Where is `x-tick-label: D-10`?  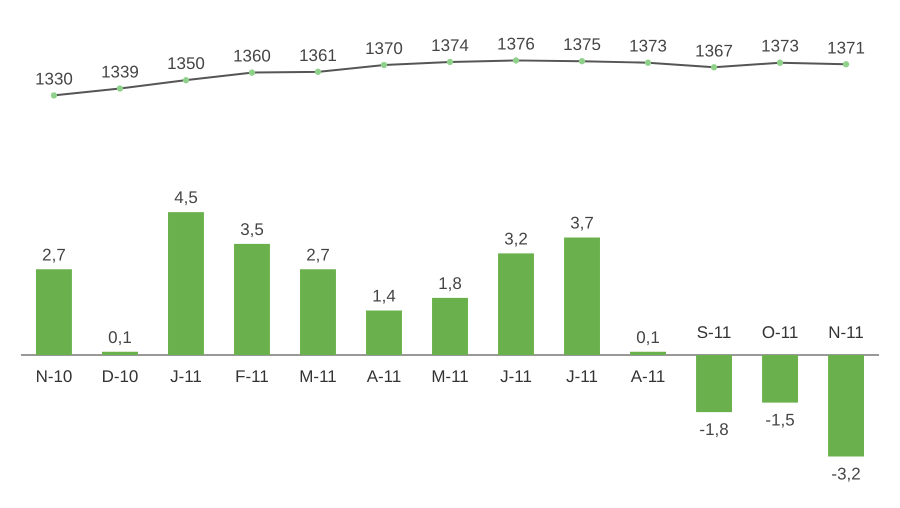
x-tick-label: D-10 is located at coordinates (120, 376).